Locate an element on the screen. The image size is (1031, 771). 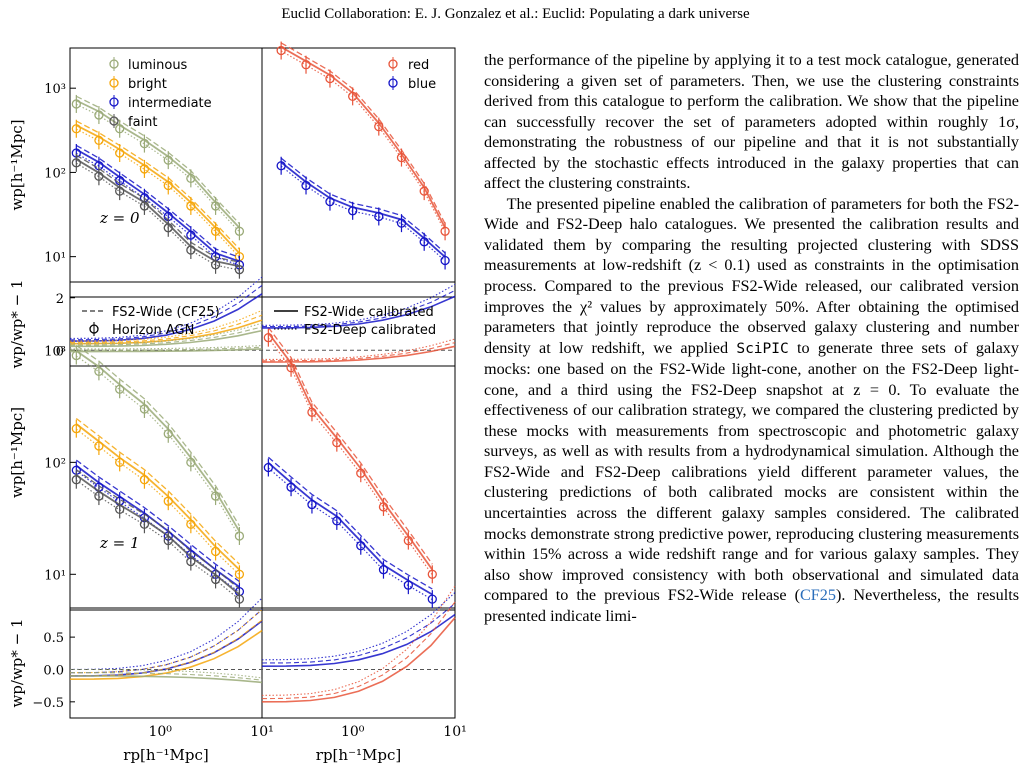
ratio-tick-label: −0.5 is located at coordinates (48, 703).